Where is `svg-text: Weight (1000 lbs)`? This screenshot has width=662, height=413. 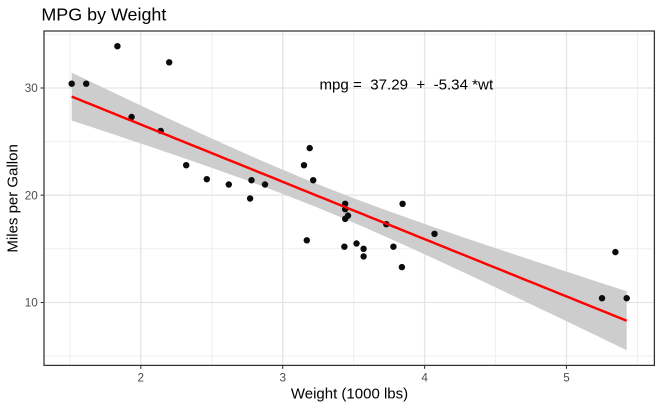 svg-text: Weight (1000 lbs) is located at coordinates (349, 394).